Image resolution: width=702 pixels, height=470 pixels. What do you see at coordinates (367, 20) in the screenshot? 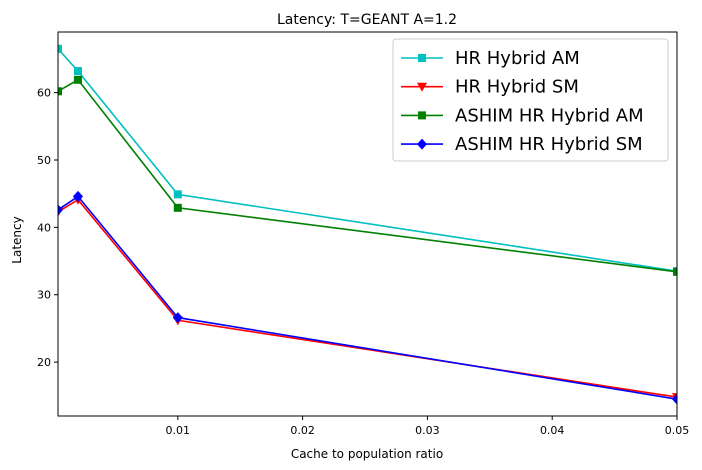
I see `chart-title: Latency: T=GEANT A=1.2` at bounding box center [367, 20].